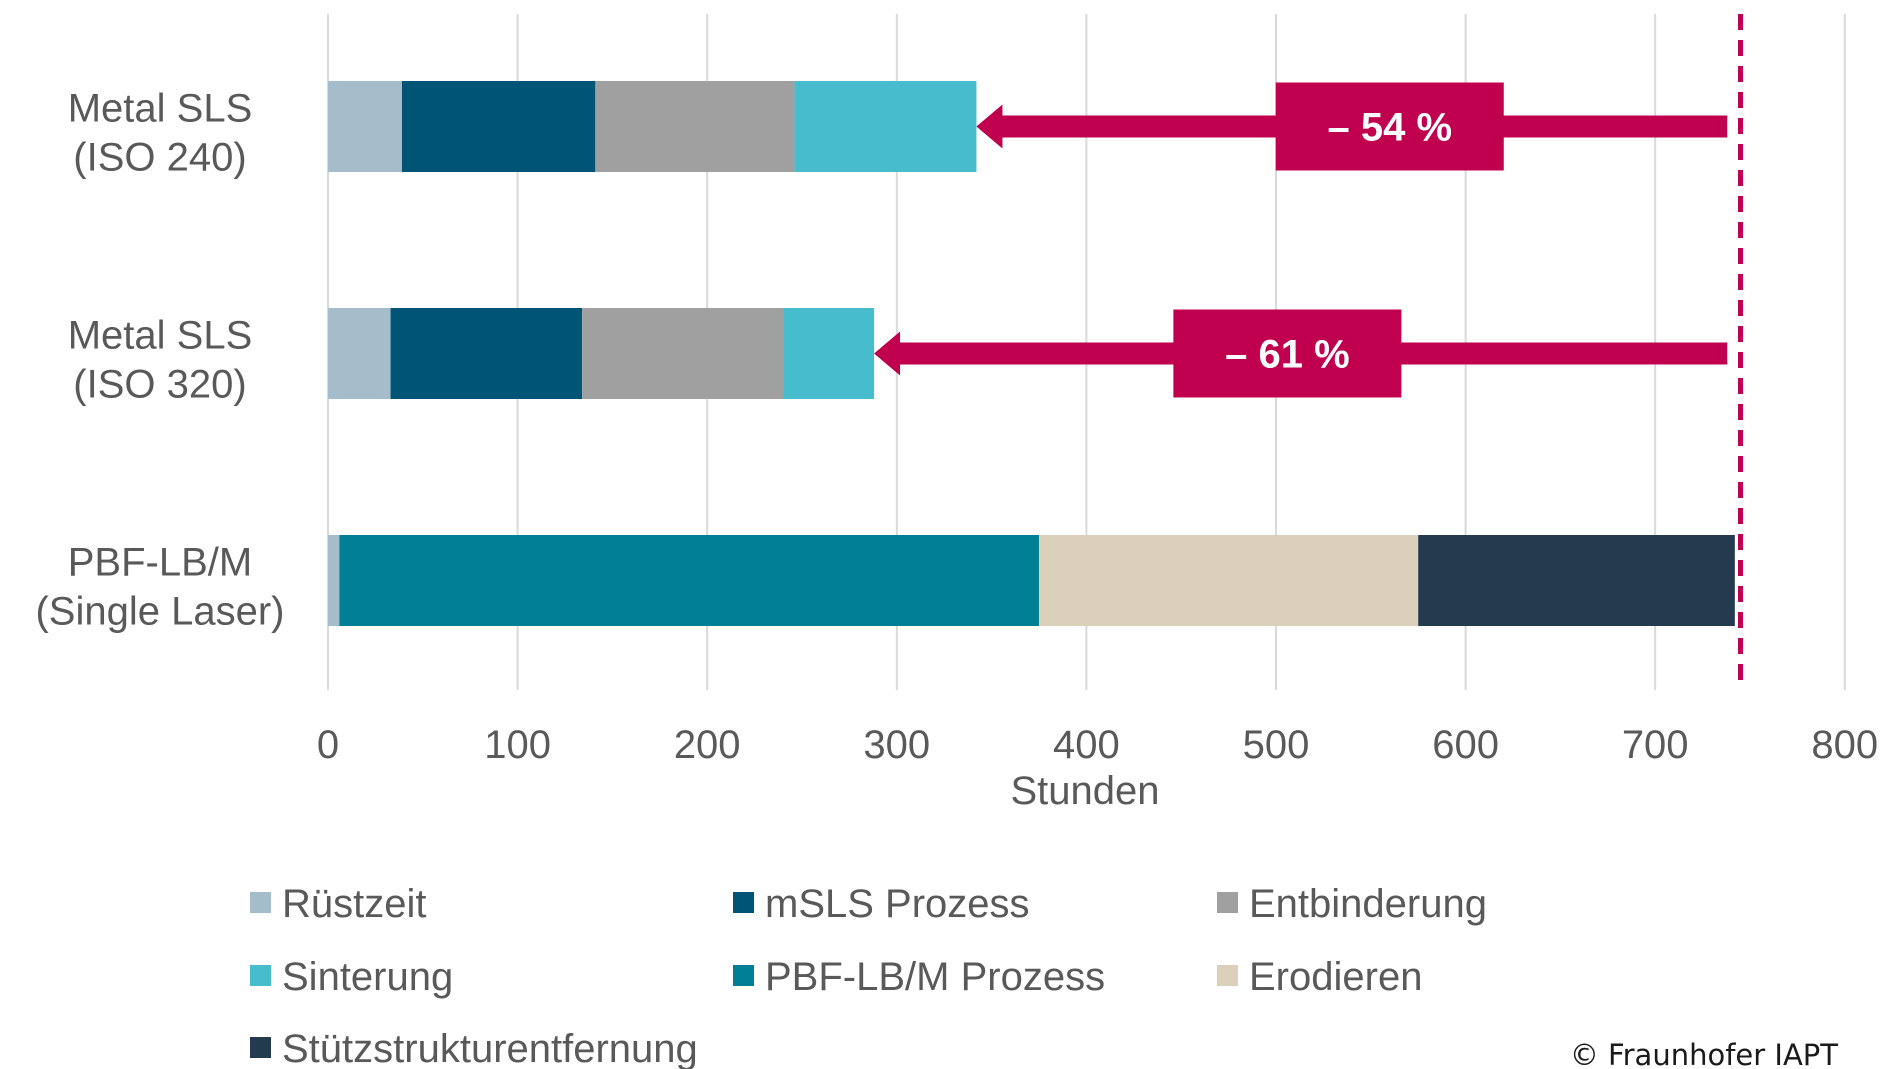  Describe the element at coordinates (160, 133) in the screenshot. I see `category-label: Metal SLS (ISO 240)` at that location.